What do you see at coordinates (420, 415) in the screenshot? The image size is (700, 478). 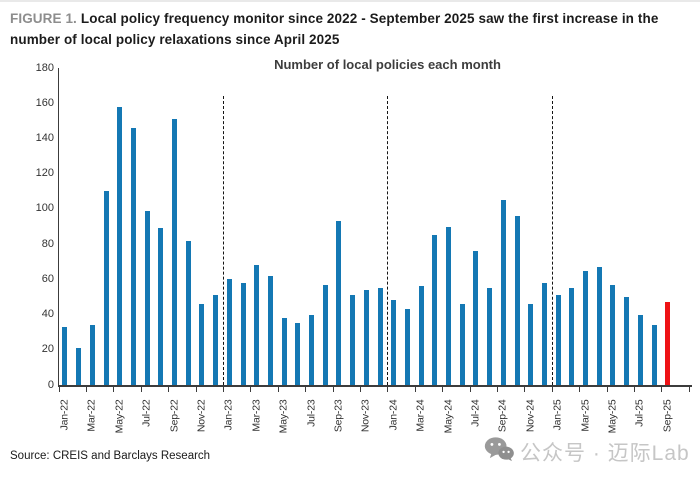 I see `x-tick-label-Mar-24: Mar-24` at bounding box center [420, 415].